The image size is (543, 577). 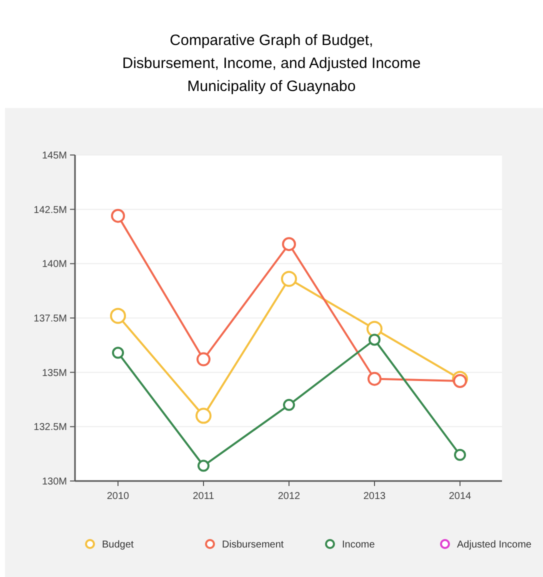 I want to click on chart-title: Comparative Graph of Budget, Disbursement, Income, and Adjusted Income Municipality of Guaynabo, so click(x=271, y=63).